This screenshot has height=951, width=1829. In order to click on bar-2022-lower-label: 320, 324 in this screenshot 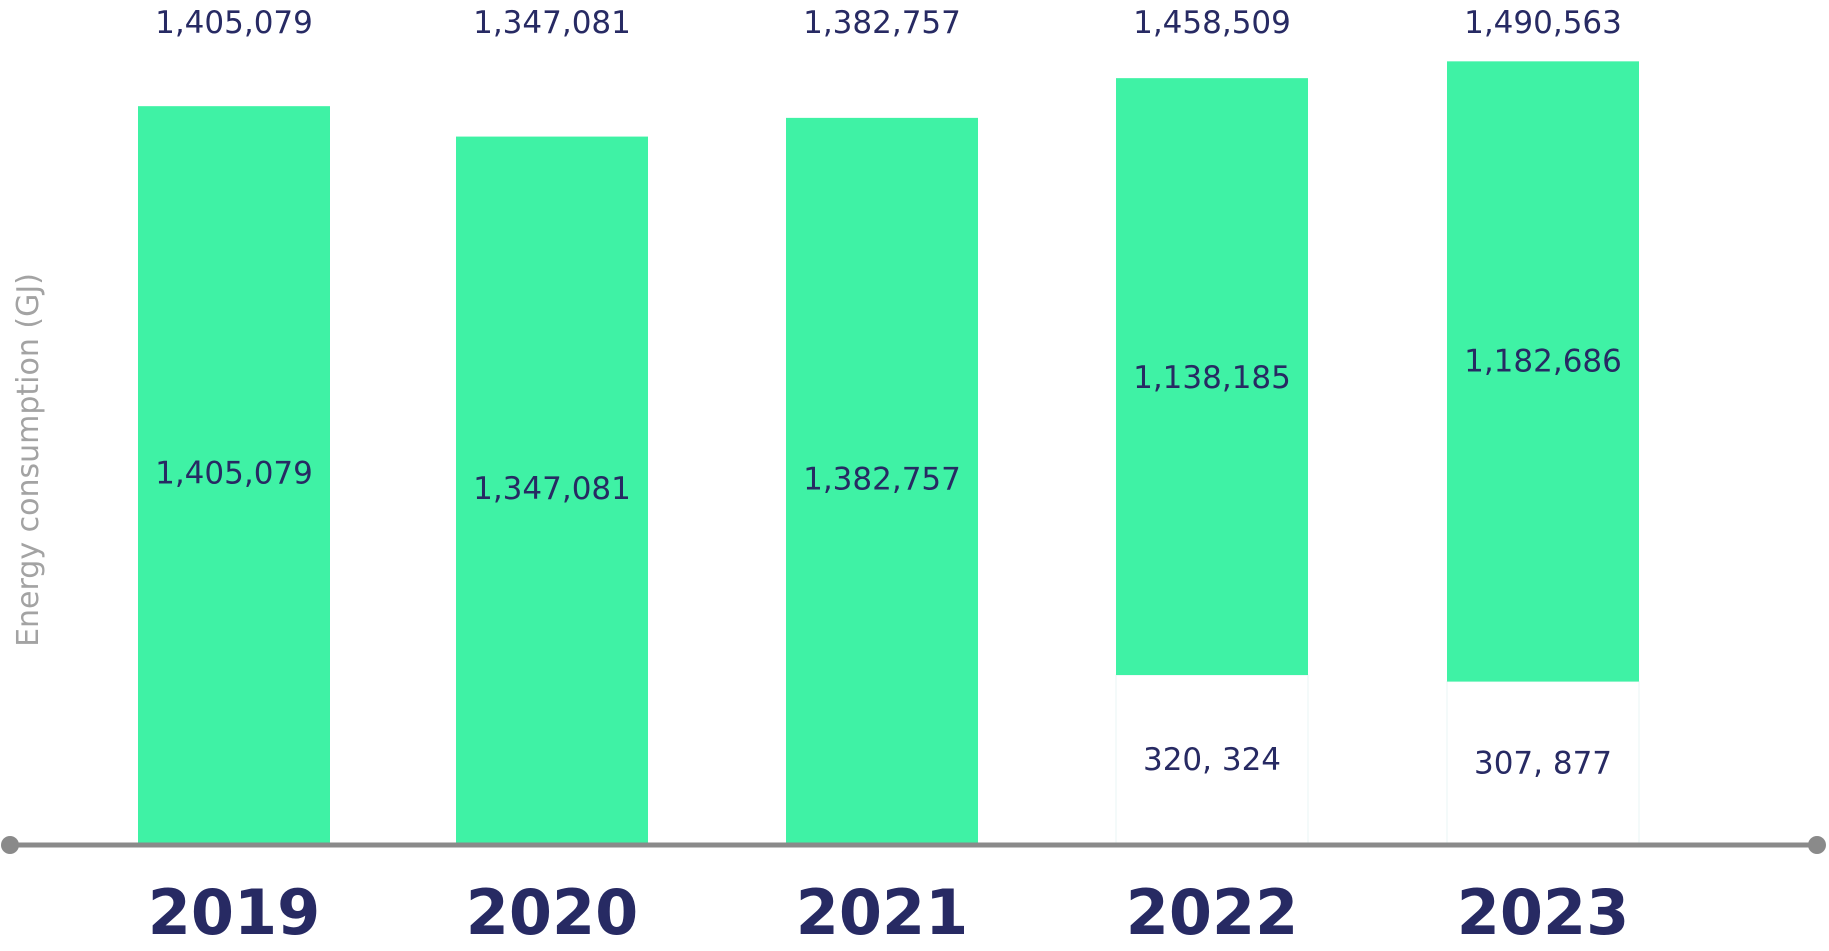, I will do `click(1212, 760)`.